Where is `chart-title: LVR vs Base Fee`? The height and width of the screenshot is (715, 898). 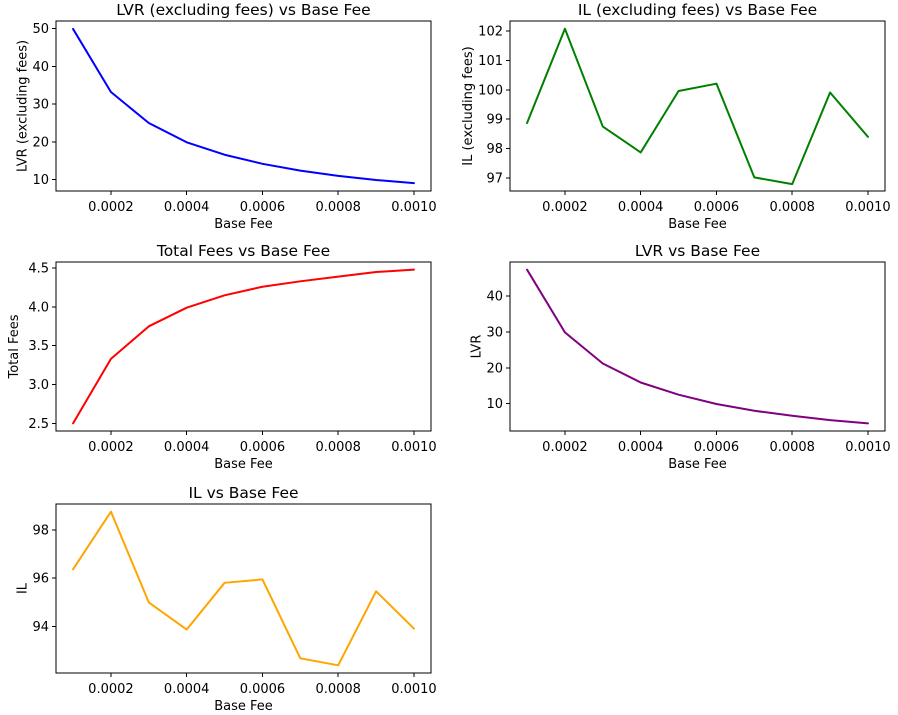 chart-title: LVR vs Base Fee is located at coordinates (697, 251).